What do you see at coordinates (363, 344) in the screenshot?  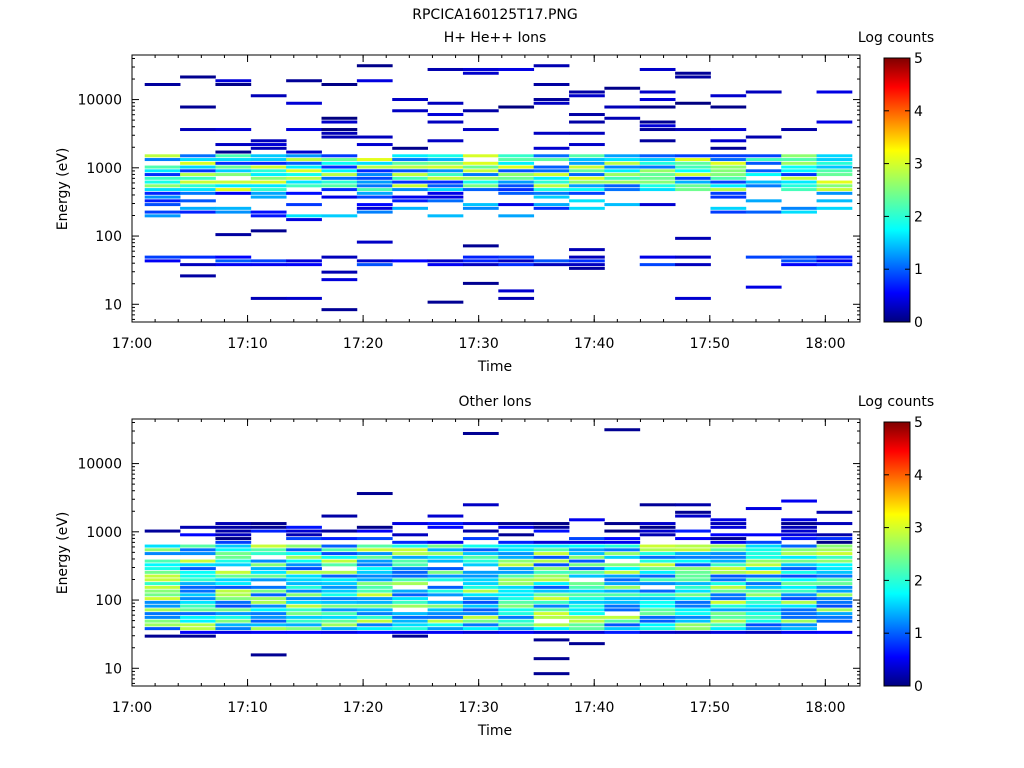 I see `x-tick-label: 17:20` at bounding box center [363, 344].